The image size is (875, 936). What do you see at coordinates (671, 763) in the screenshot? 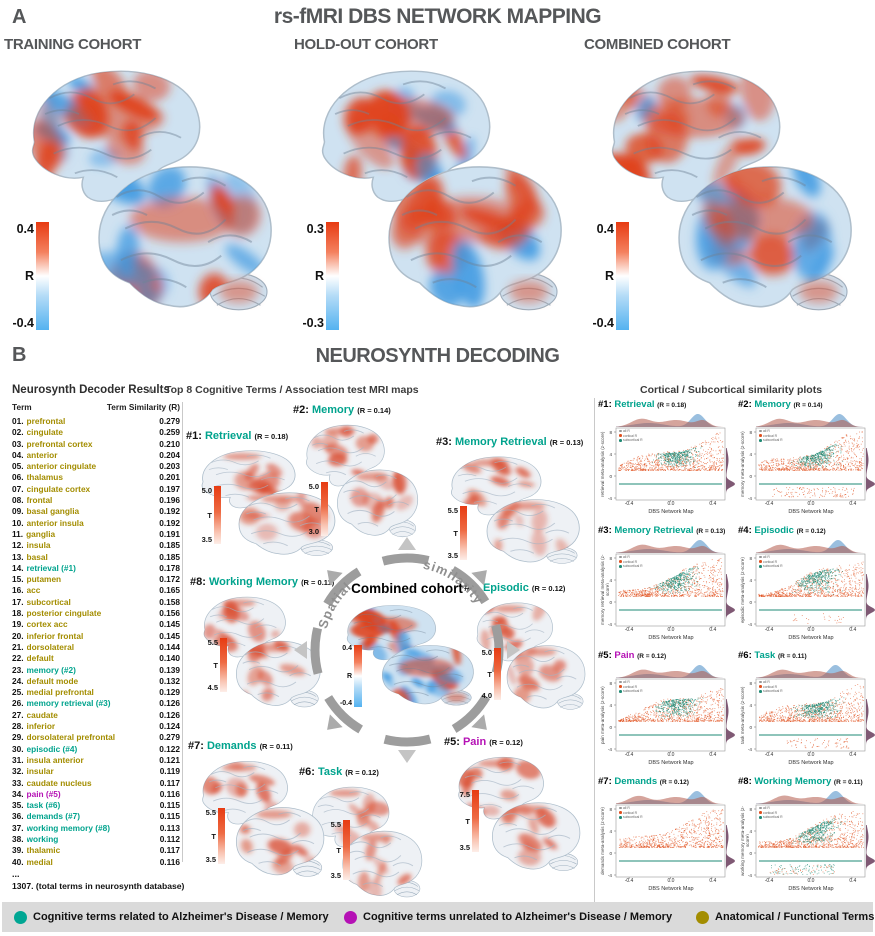
I see `x-axis-label: DBS Network Map` at bounding box center [671, 763].